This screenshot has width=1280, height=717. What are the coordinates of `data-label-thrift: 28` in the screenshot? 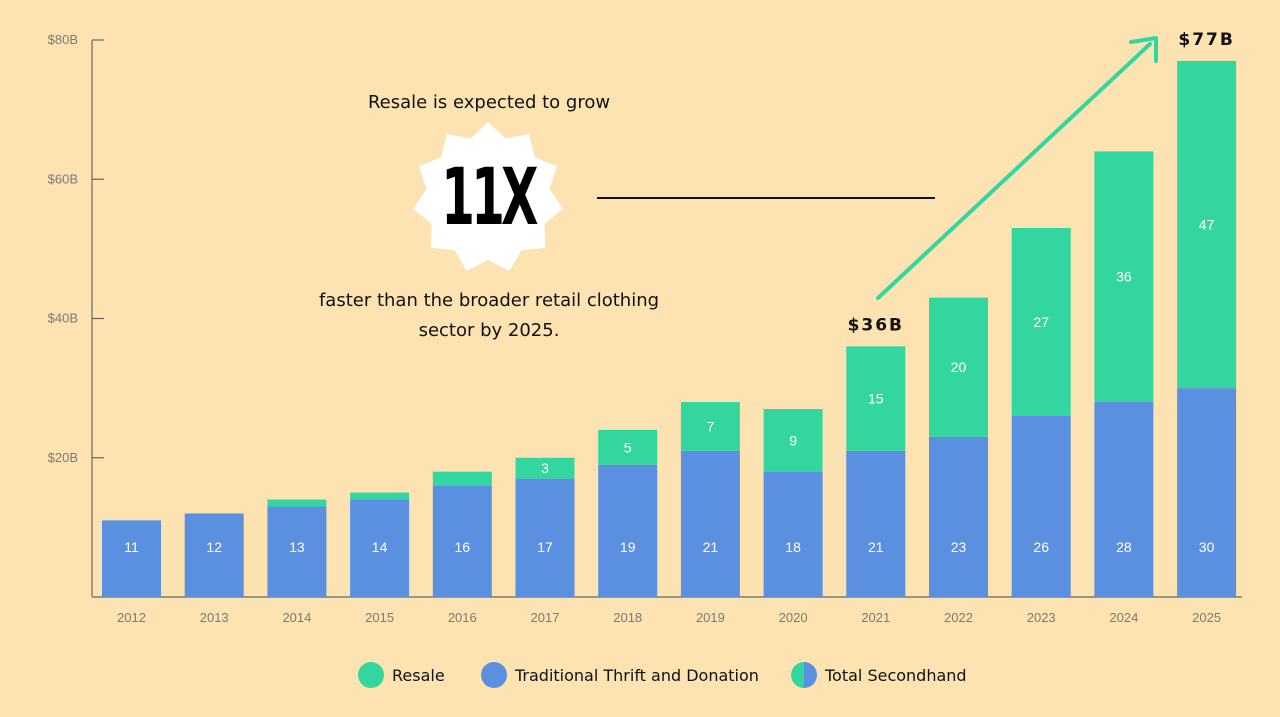 It's located at (1124, 547).